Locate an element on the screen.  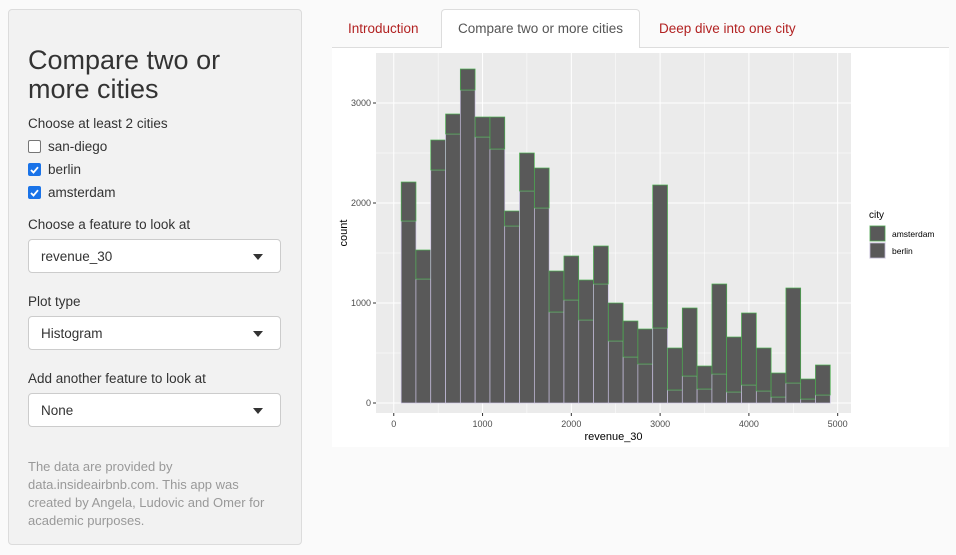
feature-select-value: revenue_30 is located at coordinates (77, 256).